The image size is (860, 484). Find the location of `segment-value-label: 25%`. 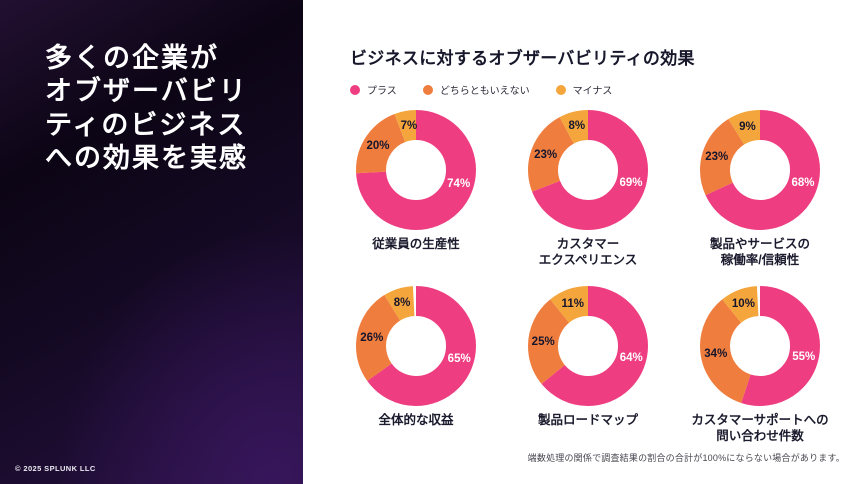

segment-value-label: 25% is located at coordinates (543, 341).